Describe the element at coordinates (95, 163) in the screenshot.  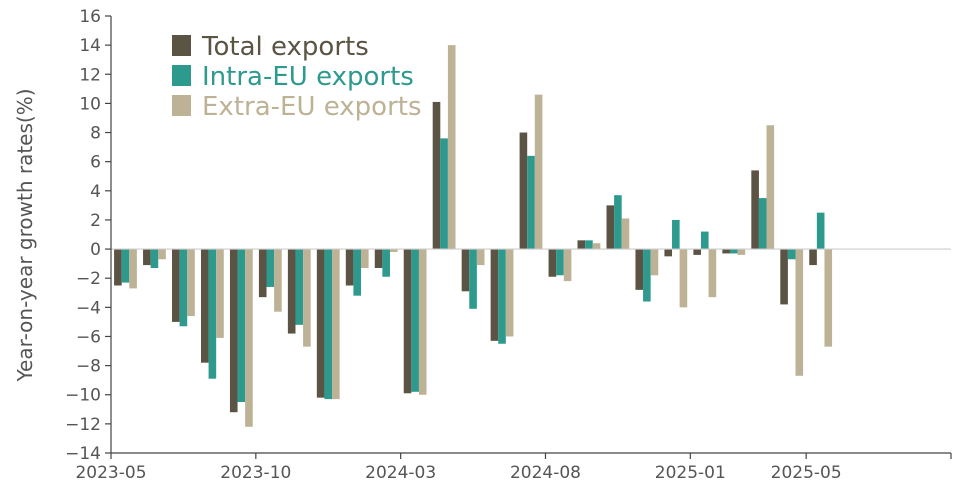
I see `y-tick-label: 6` at that location.